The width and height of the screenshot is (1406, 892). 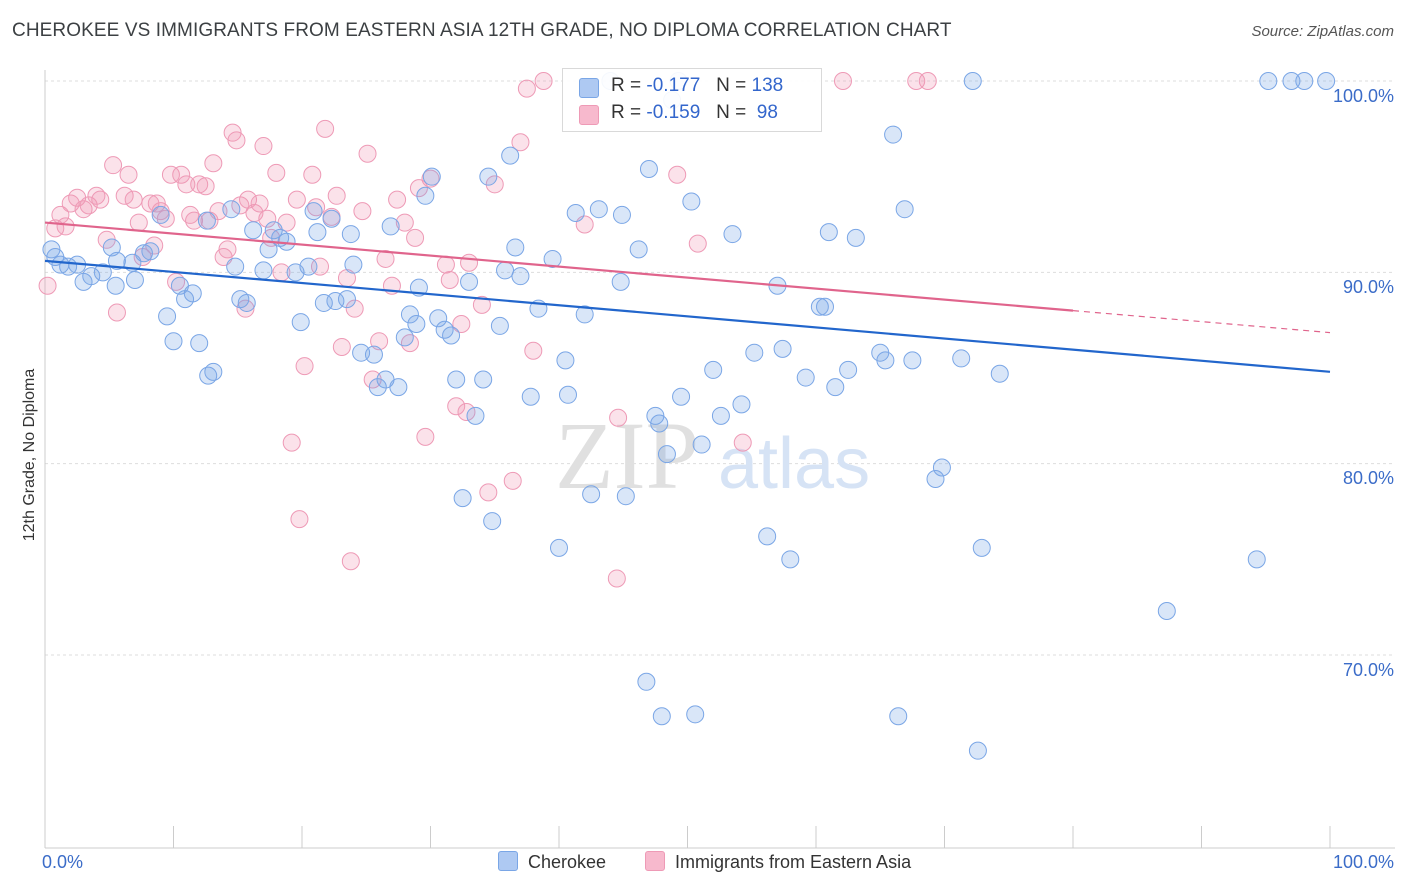 What do you see at coordinates (589, 88) in the screenshot?
I see `legend-swatch-blue` at bounding box center [589, 88].